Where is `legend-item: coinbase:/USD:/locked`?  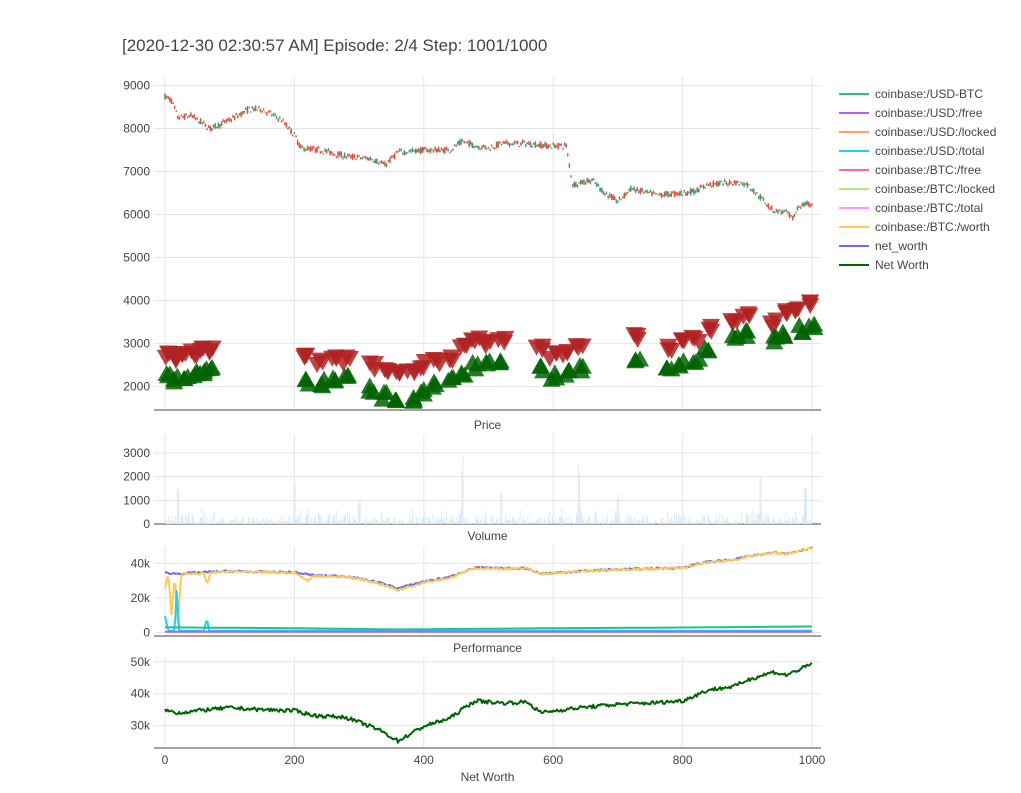 legend-item: coinbase:/USD:/locked is located at coordinates (917, 131).